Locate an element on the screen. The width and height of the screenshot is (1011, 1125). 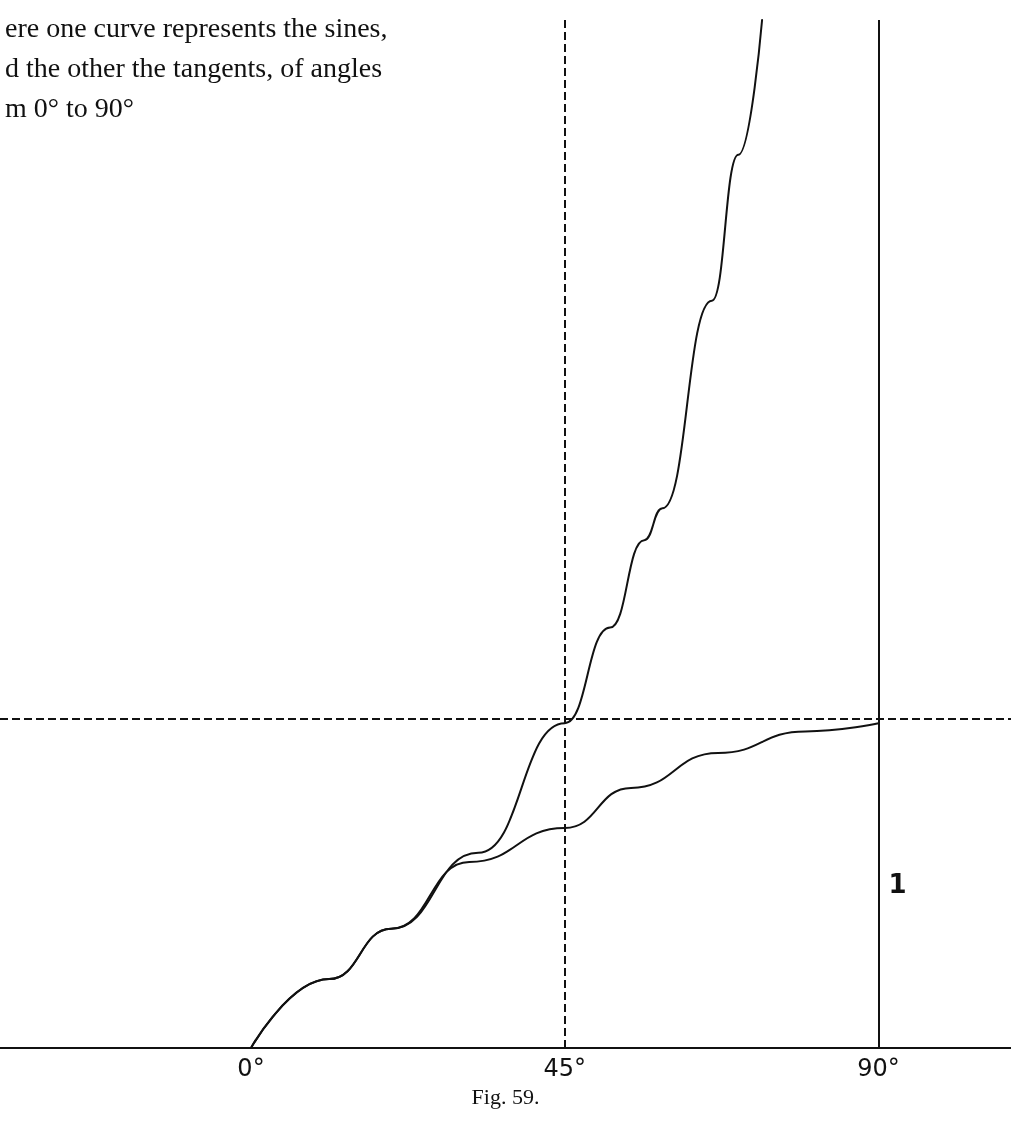
annotation: 1 is located at coordinates (897, 883).